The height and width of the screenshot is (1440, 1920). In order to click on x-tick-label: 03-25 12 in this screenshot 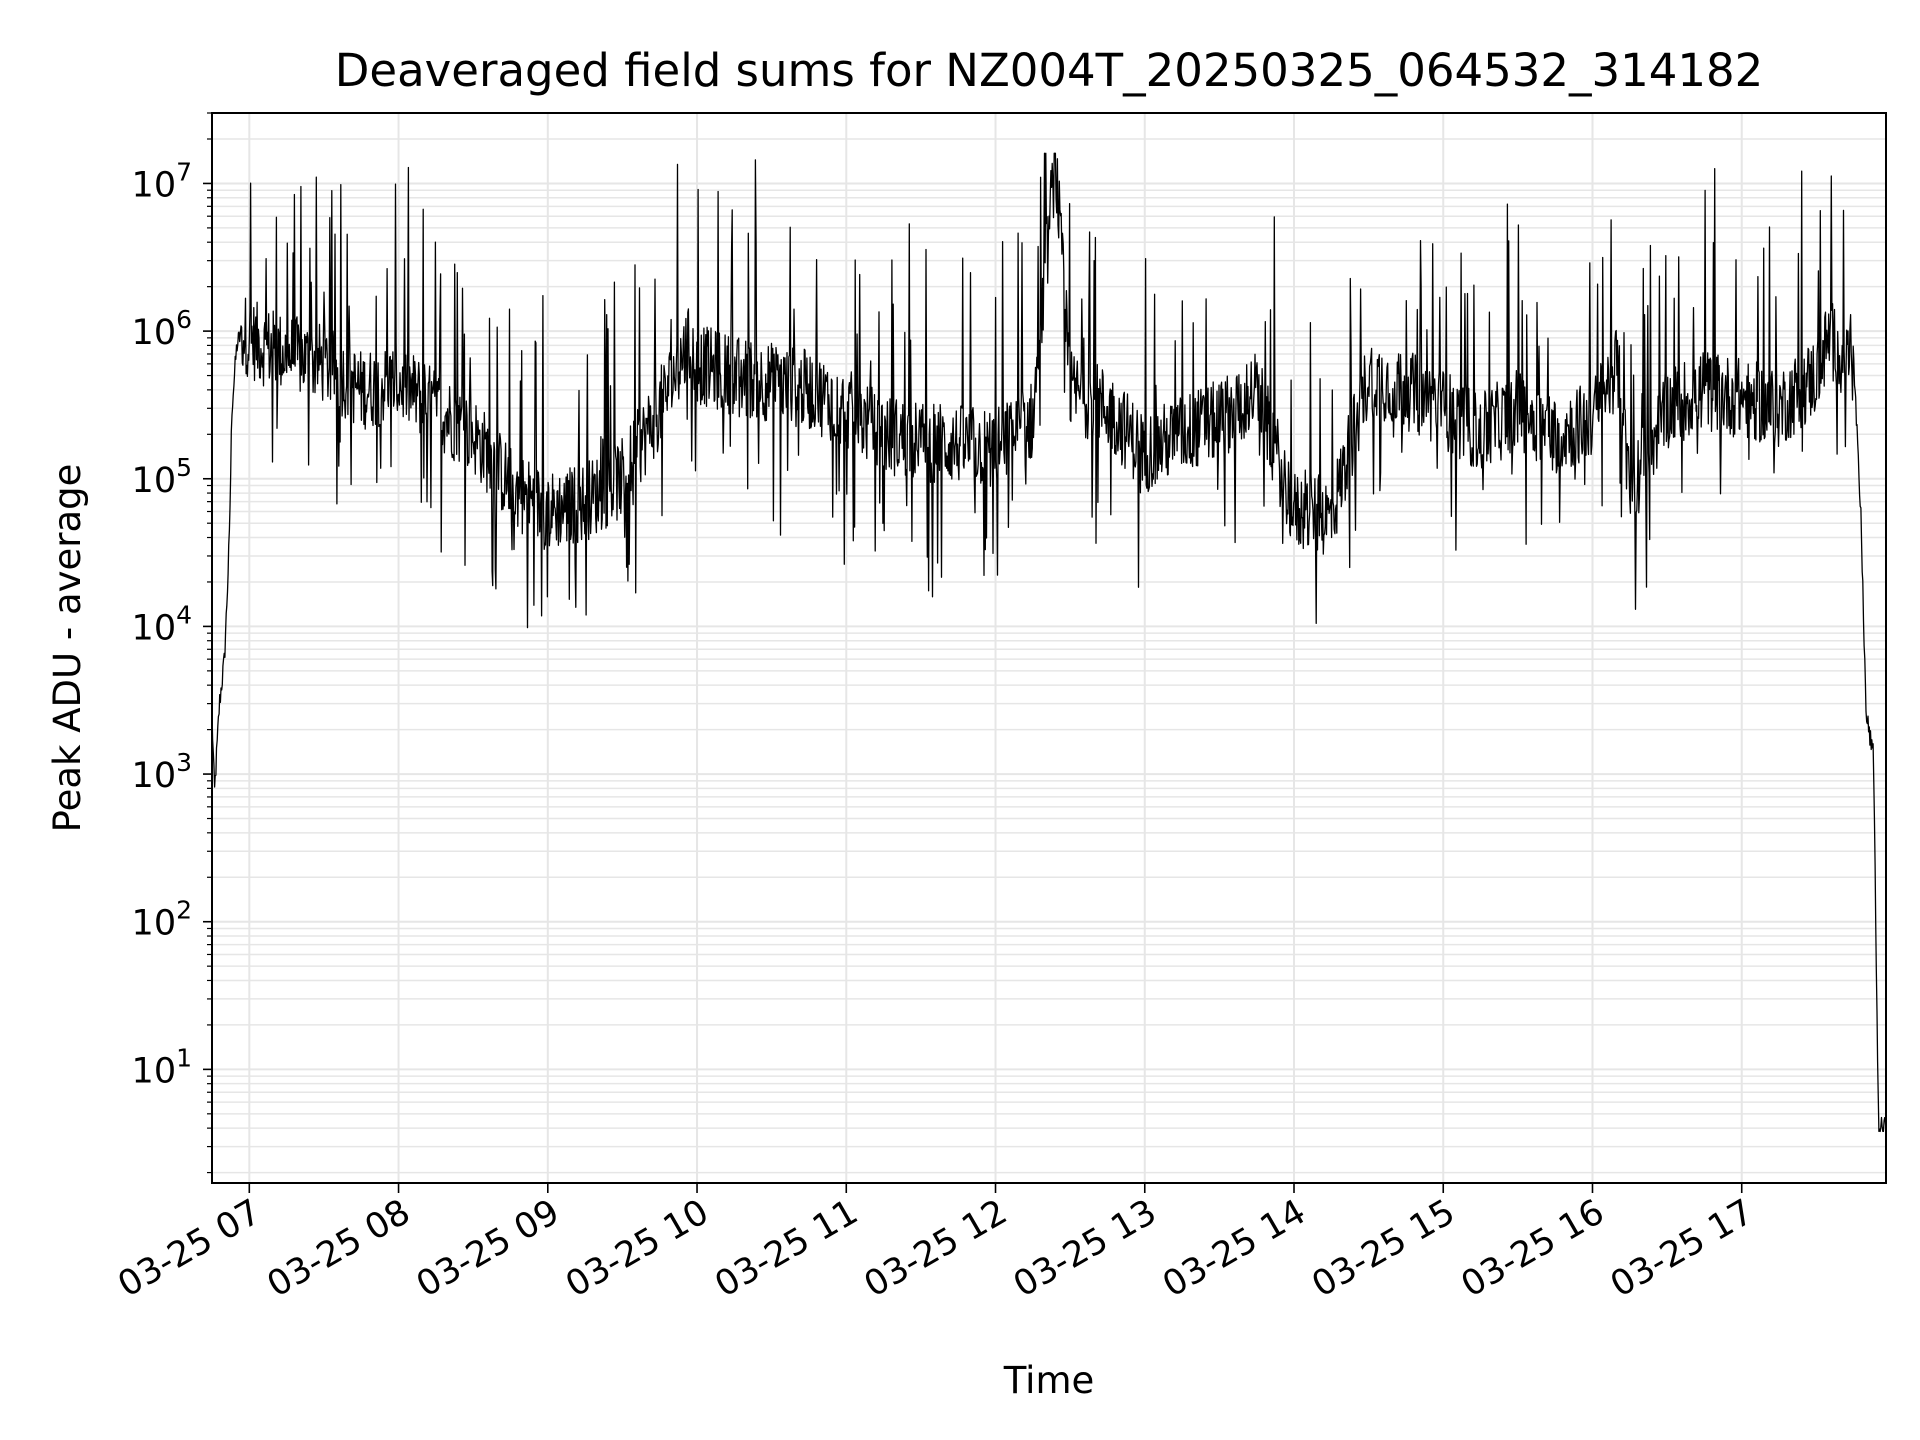, I will do `click(936, 1248)`.